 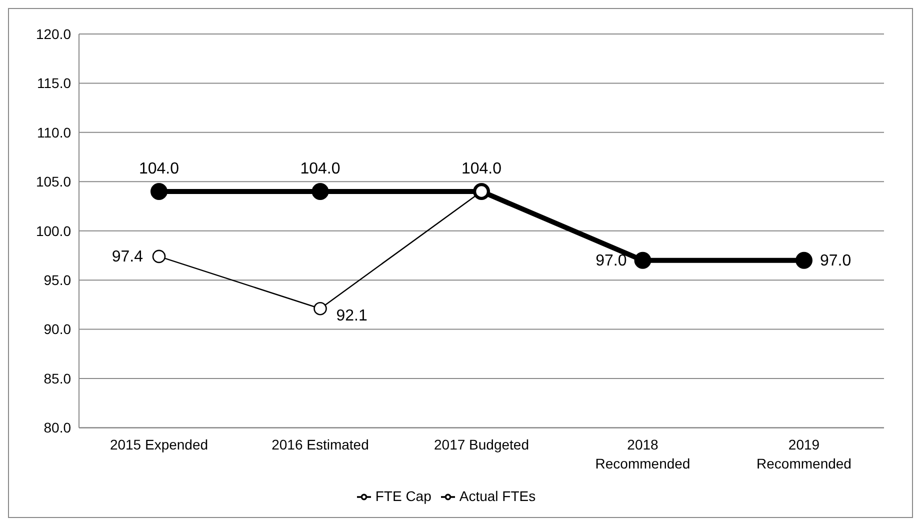 What do you see at coordinates (804, 454) in the screenshot?
I see `x-tick-label: 2019 Recommended` at bounding box center [804, 454].